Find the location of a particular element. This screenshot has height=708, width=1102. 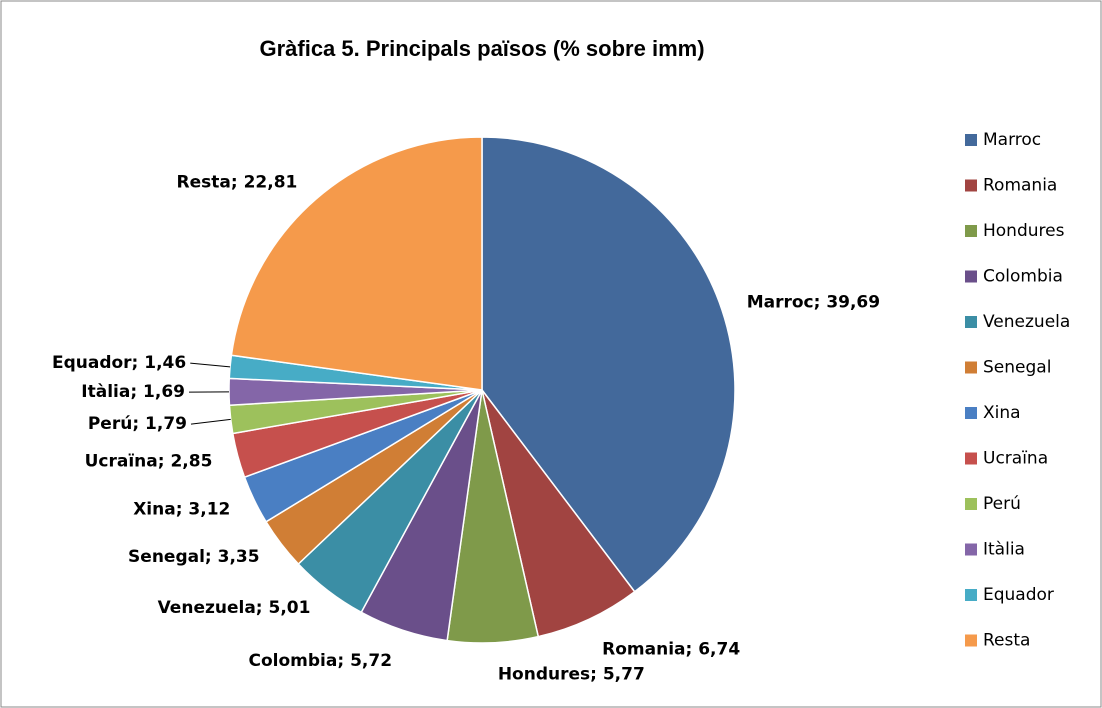

data-label: Ucraïna; 2,85 is located at coordinates (149, 461).